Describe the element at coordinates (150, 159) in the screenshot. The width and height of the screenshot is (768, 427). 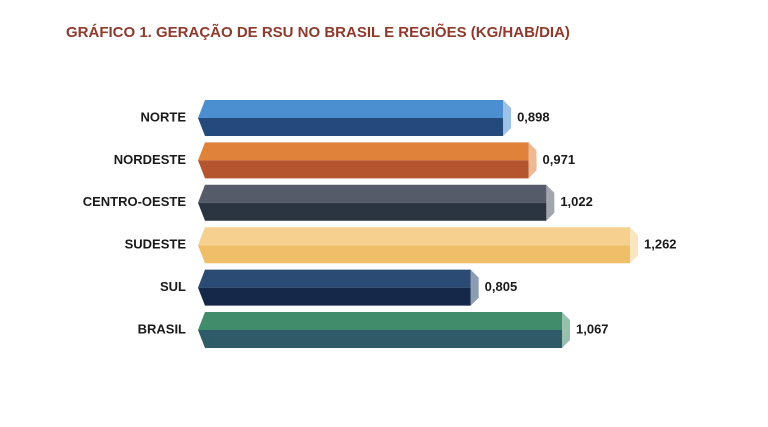
I see `category-label: NORDESTE` at that location.